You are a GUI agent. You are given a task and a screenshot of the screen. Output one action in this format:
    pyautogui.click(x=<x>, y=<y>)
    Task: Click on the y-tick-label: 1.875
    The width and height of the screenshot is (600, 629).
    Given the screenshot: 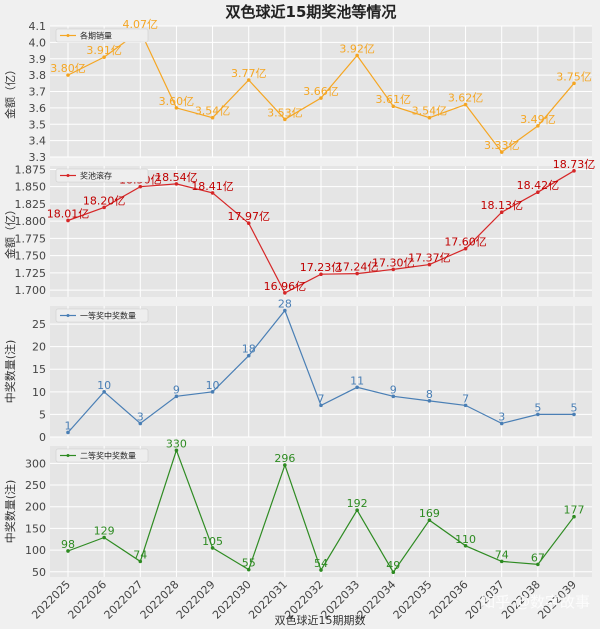 What is the action you would take?
    pyautogui.click(x=31, y=169)
    